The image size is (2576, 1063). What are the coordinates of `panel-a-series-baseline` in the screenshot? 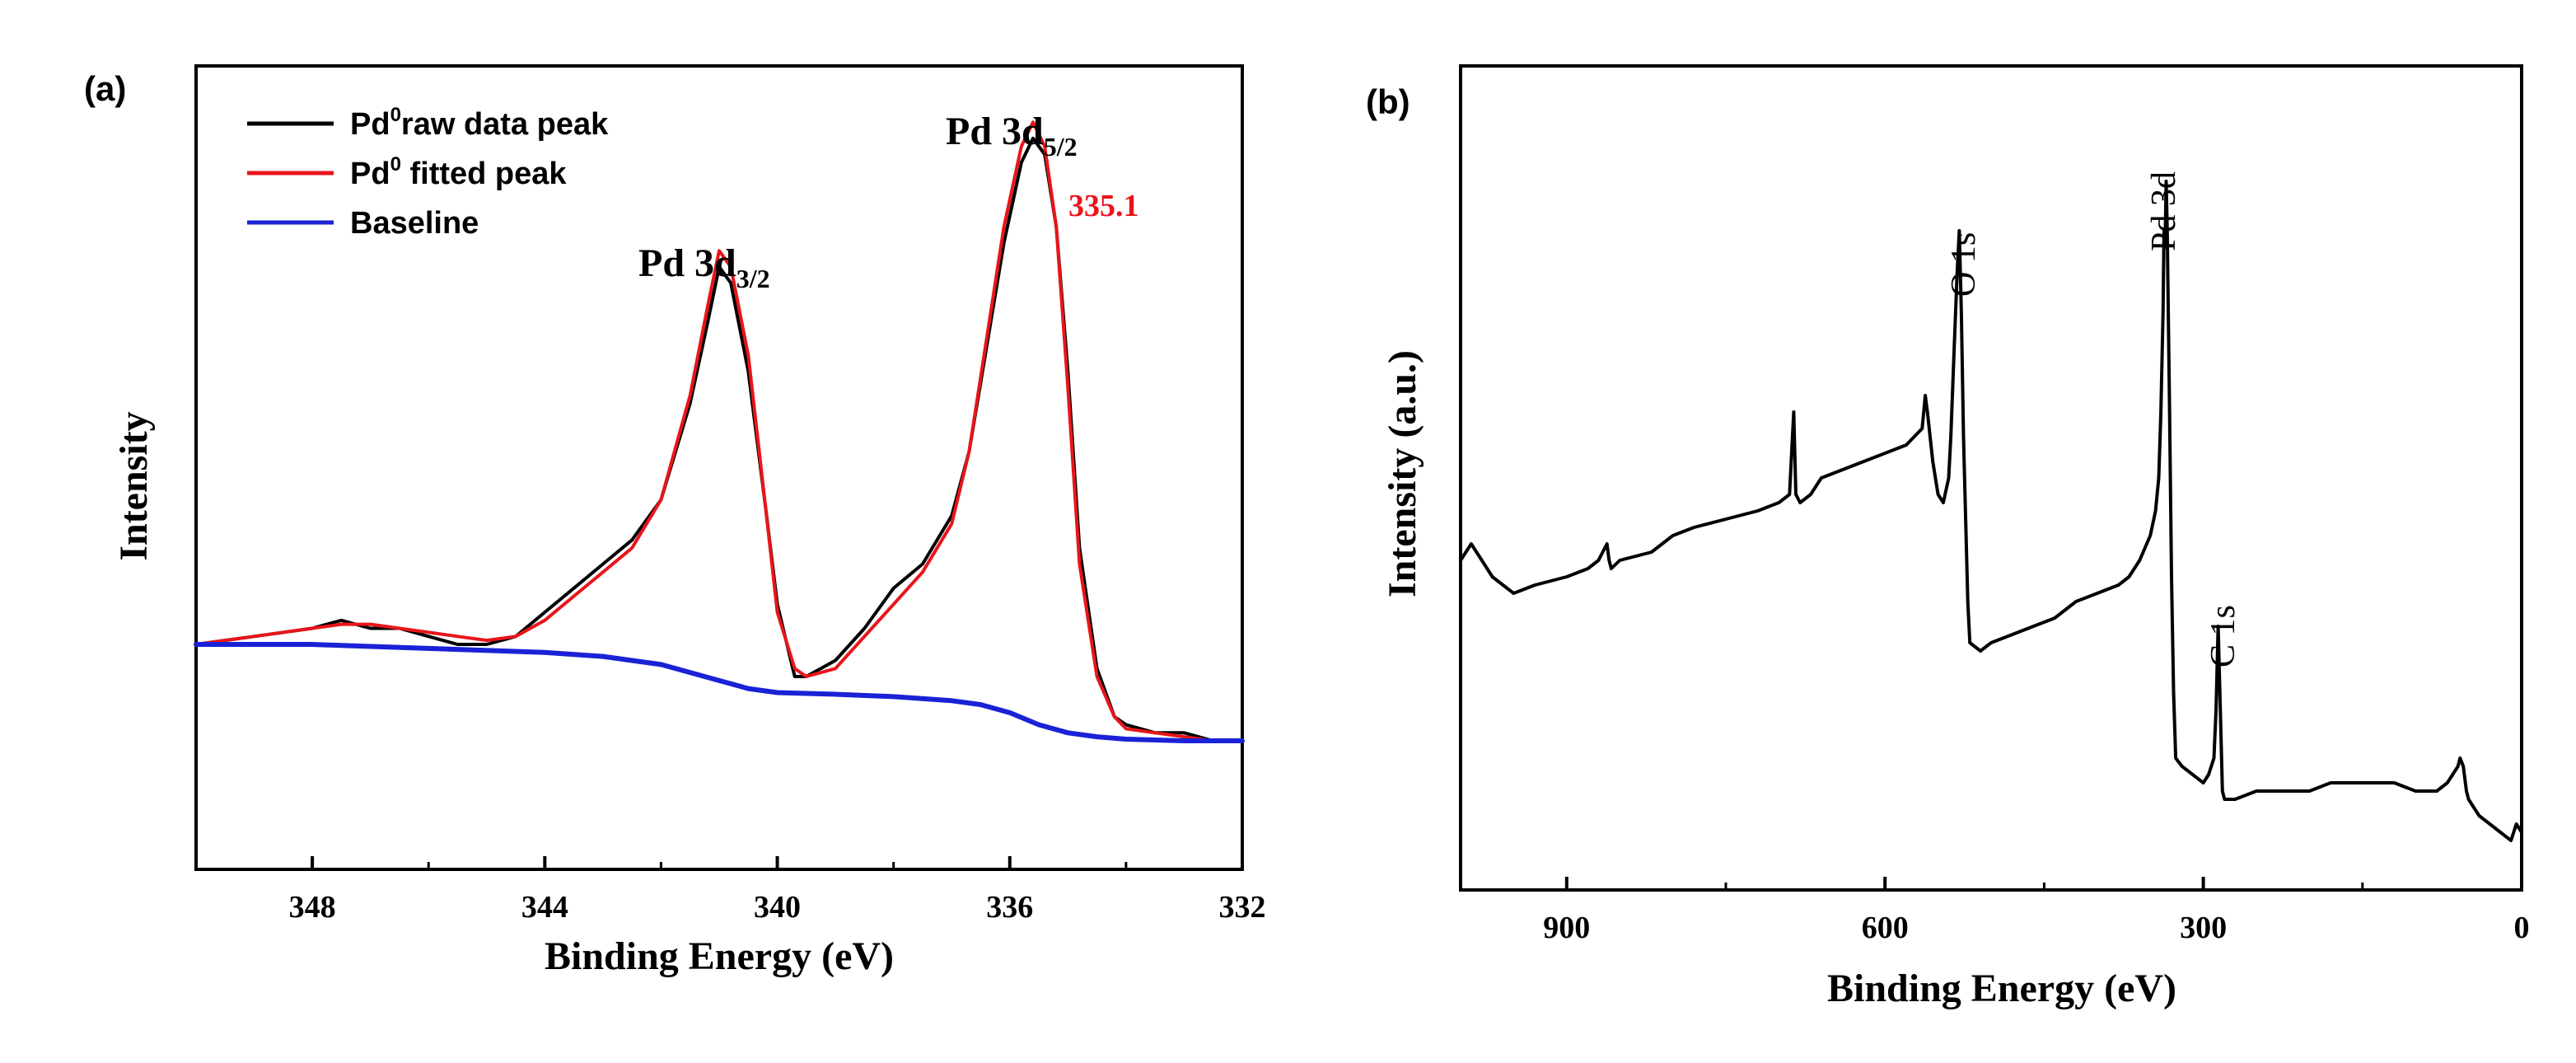 It's located at (719, 692).